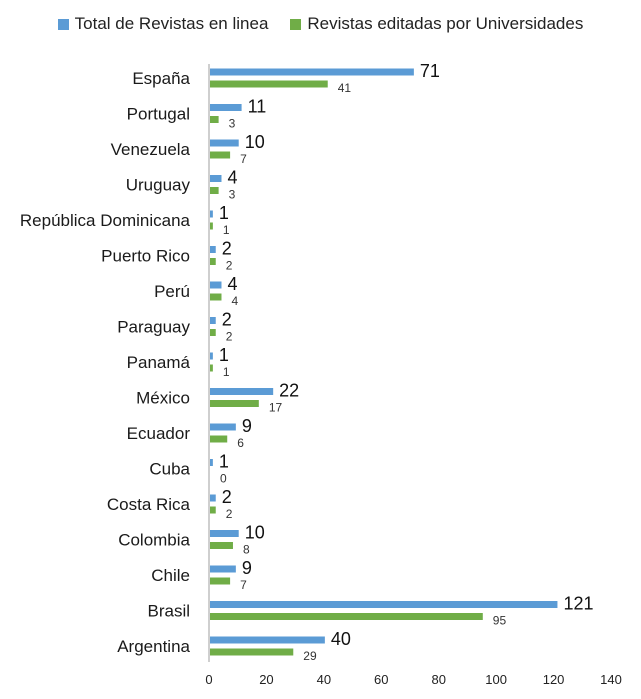  Describe the element at coordinates (170, 575) in the screenshot. I see `category-label: Chile` at that location.